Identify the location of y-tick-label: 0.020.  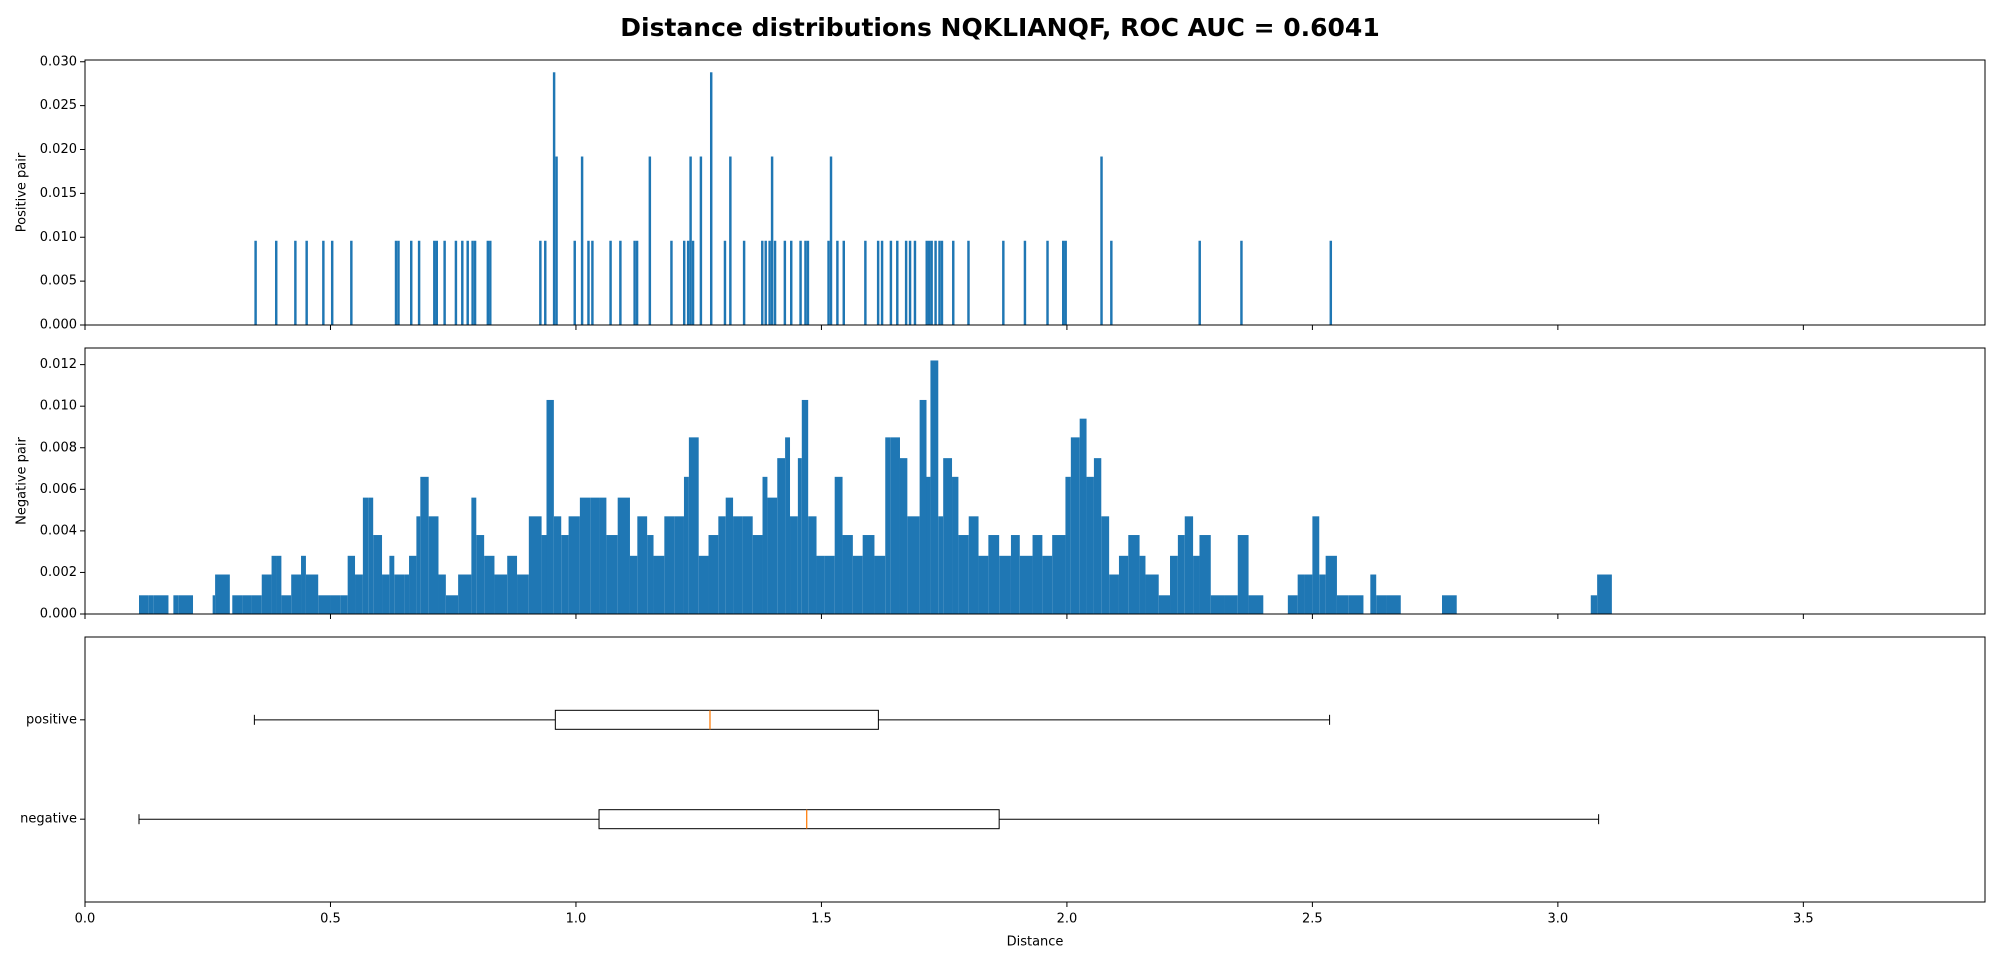
(58, 149).